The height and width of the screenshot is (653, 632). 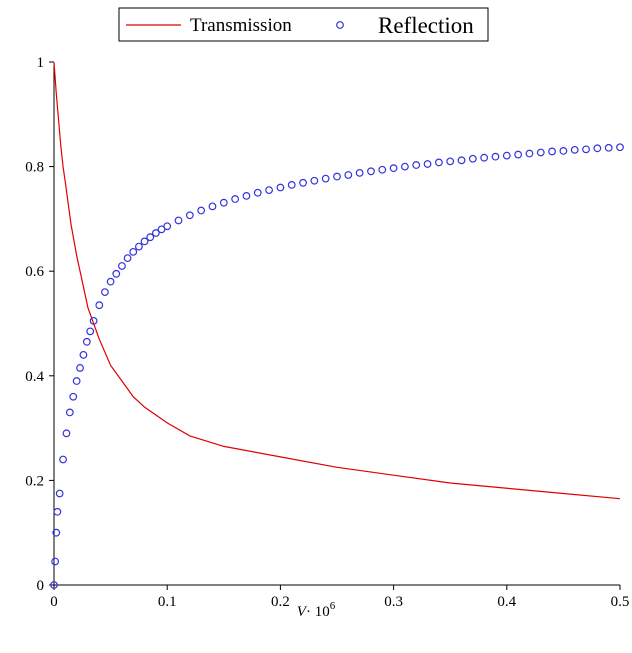 I want to click on legend-transmission-label: Transmission, so click(x=241, y=25).